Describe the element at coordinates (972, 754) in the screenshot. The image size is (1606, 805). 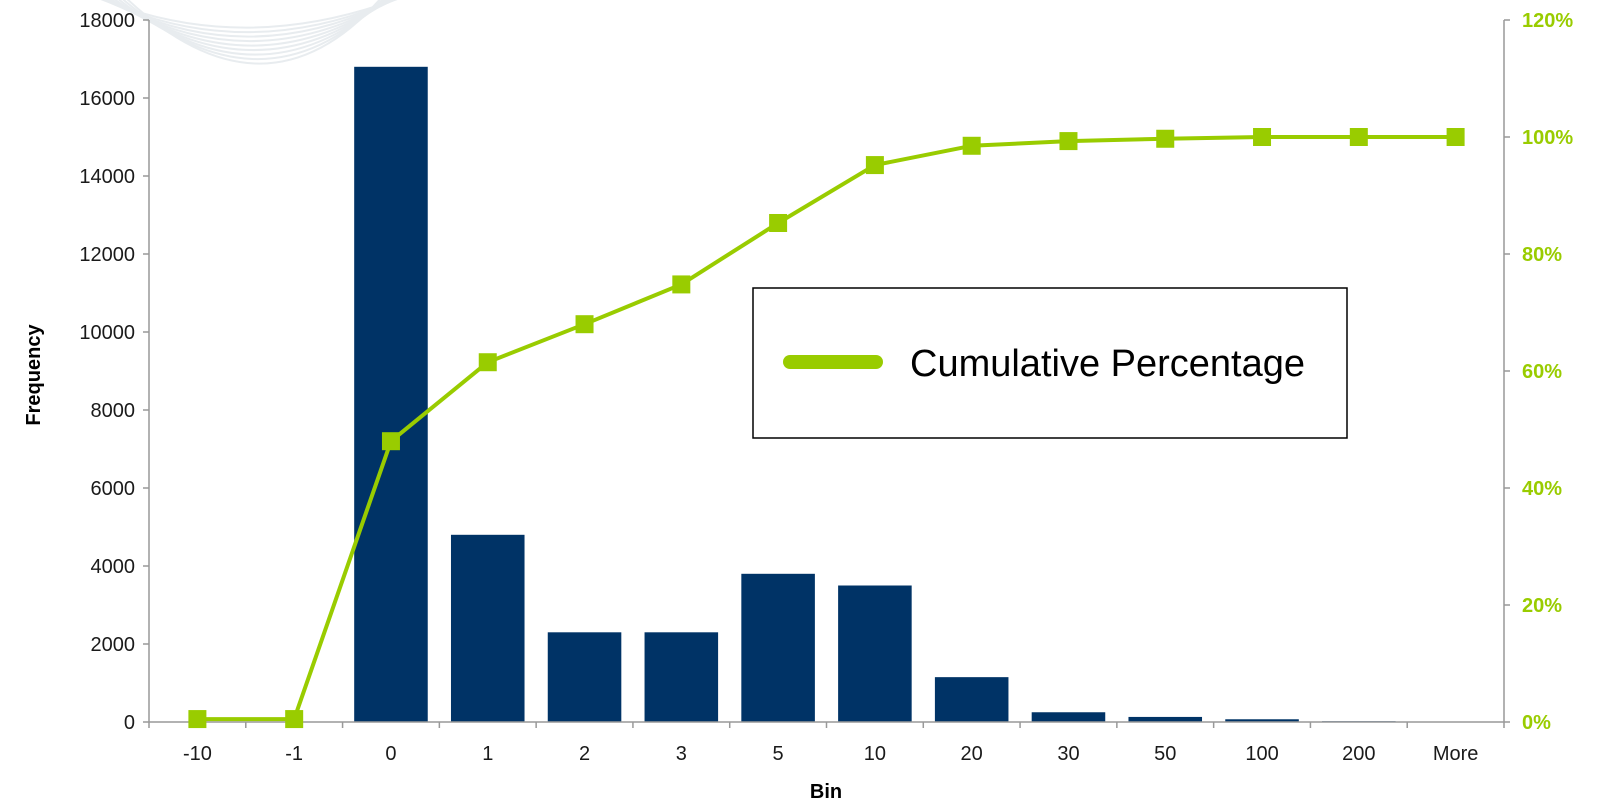
I see `x-tick-label: 20` at that location.